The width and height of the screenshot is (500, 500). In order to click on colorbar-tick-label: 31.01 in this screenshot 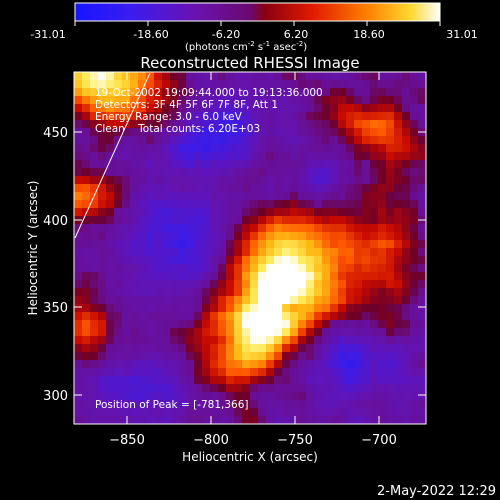, I will do `click(462, 34)`.